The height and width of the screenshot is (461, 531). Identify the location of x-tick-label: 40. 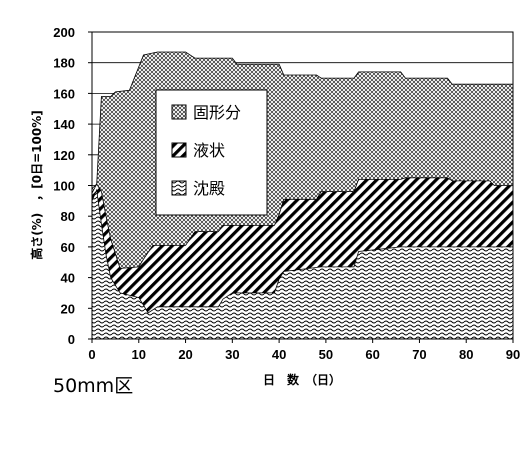
(279, 354).